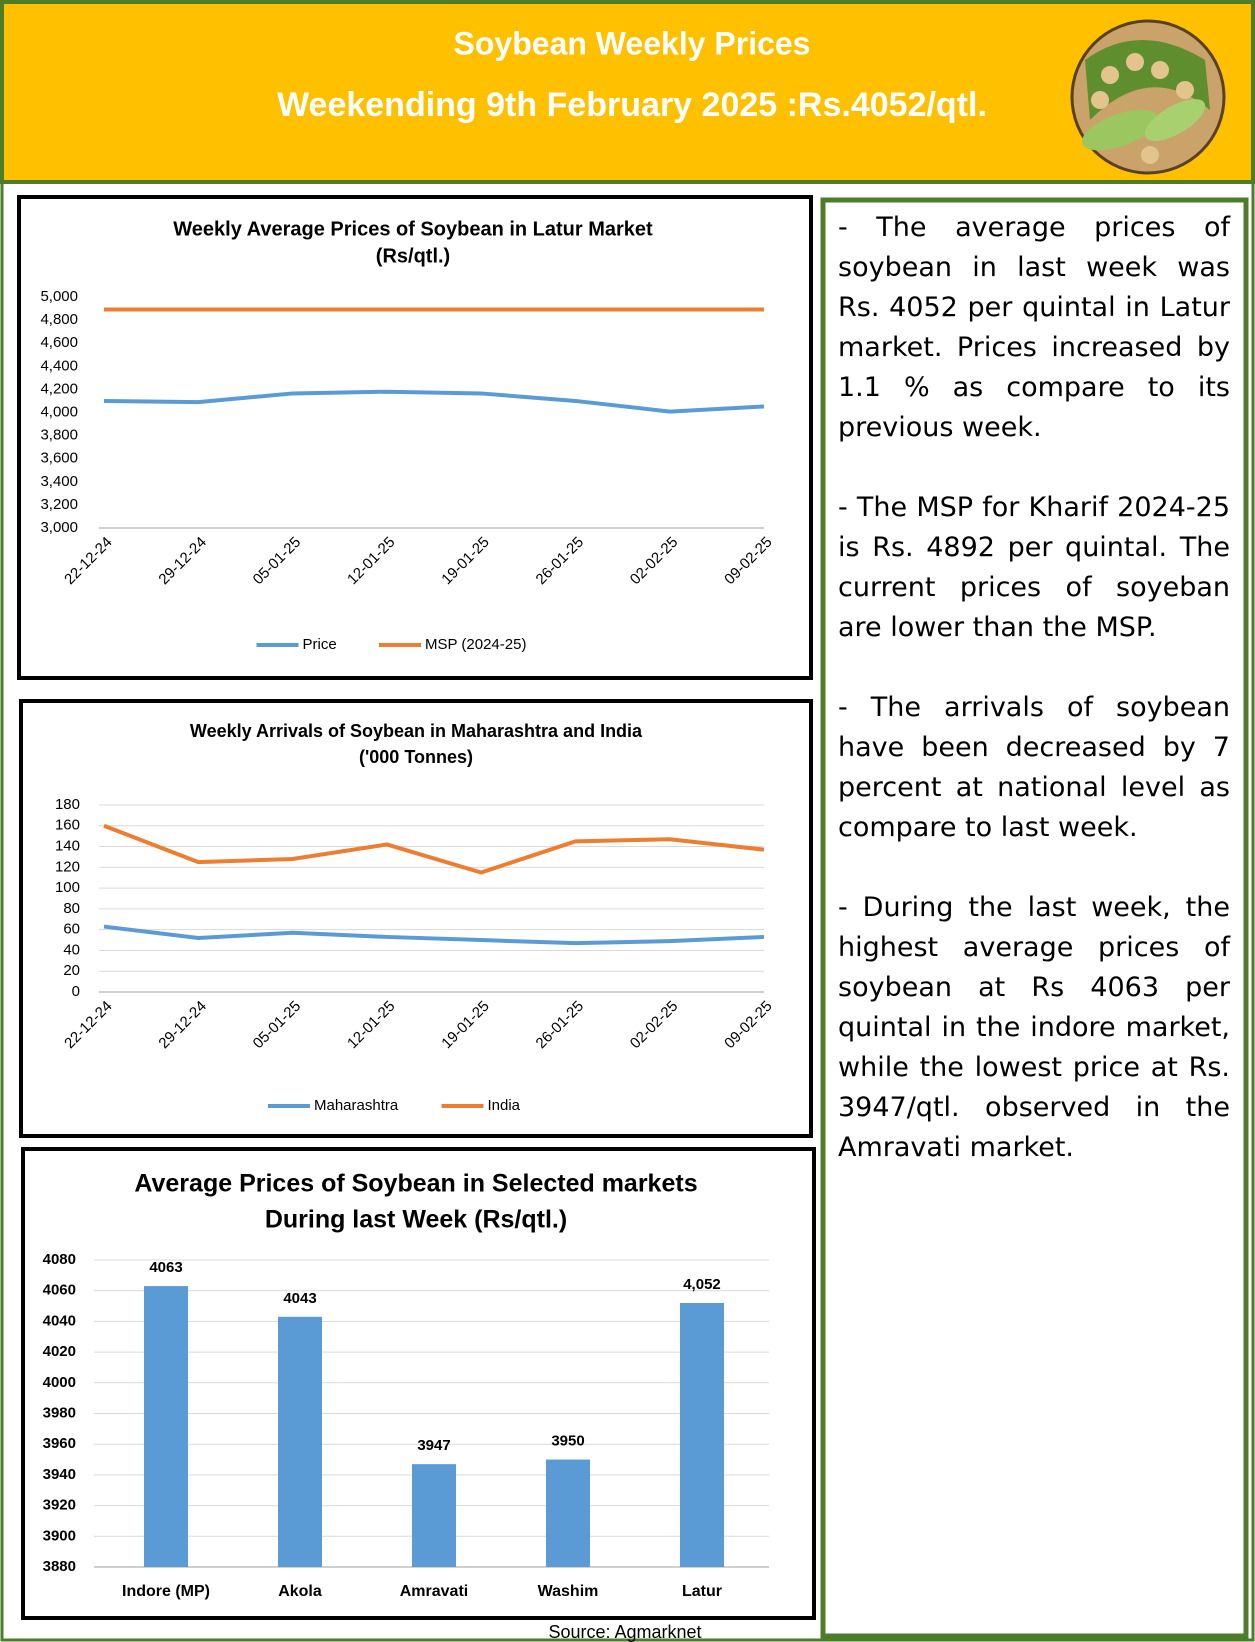  What do you see at coordinates (166, 1591) in the screenshot?
I see `x-tick-label: Indore (MP)` at bounding box center [166, 1591].